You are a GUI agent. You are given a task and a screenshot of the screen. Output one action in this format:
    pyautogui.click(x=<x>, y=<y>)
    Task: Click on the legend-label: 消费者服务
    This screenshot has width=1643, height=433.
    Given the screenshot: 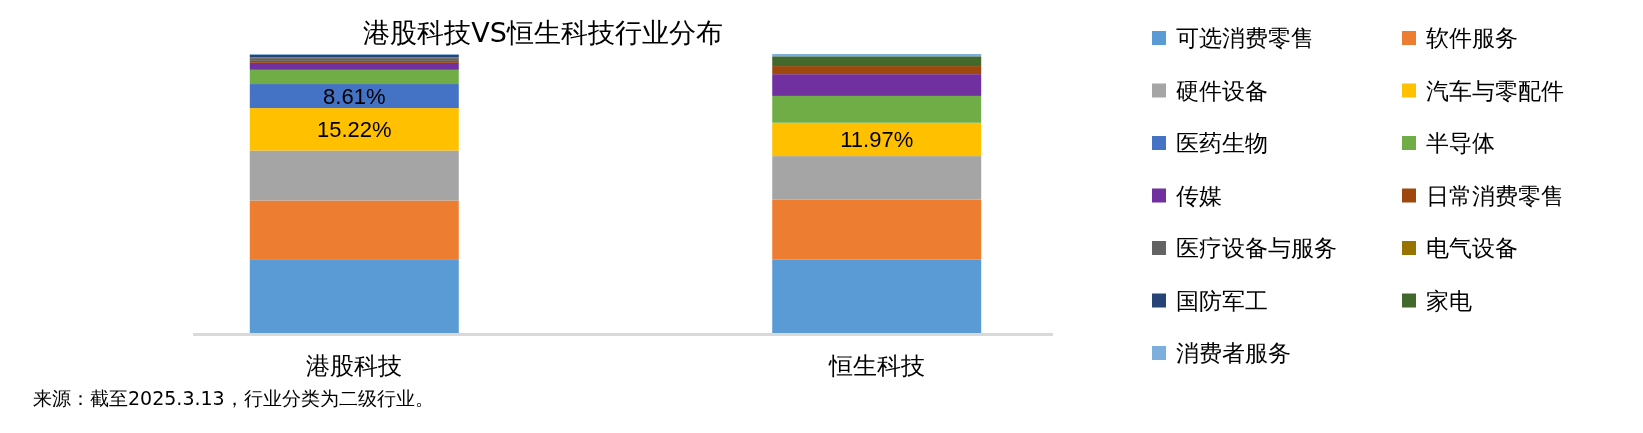 What is the action you would take?
    pyautogui.click(x=1233, y=353)
    